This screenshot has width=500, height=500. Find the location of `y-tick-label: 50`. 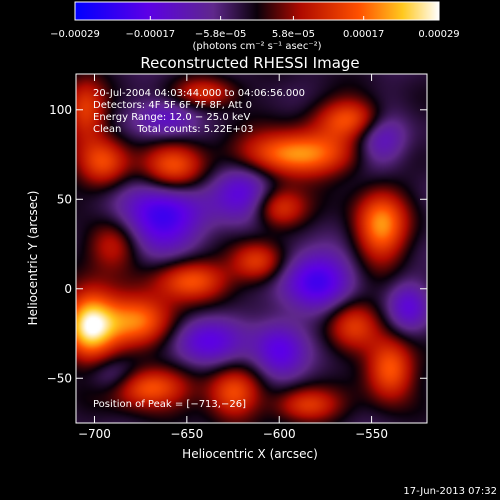

y-tick-label: 50 is located at coordinates (64, 199).